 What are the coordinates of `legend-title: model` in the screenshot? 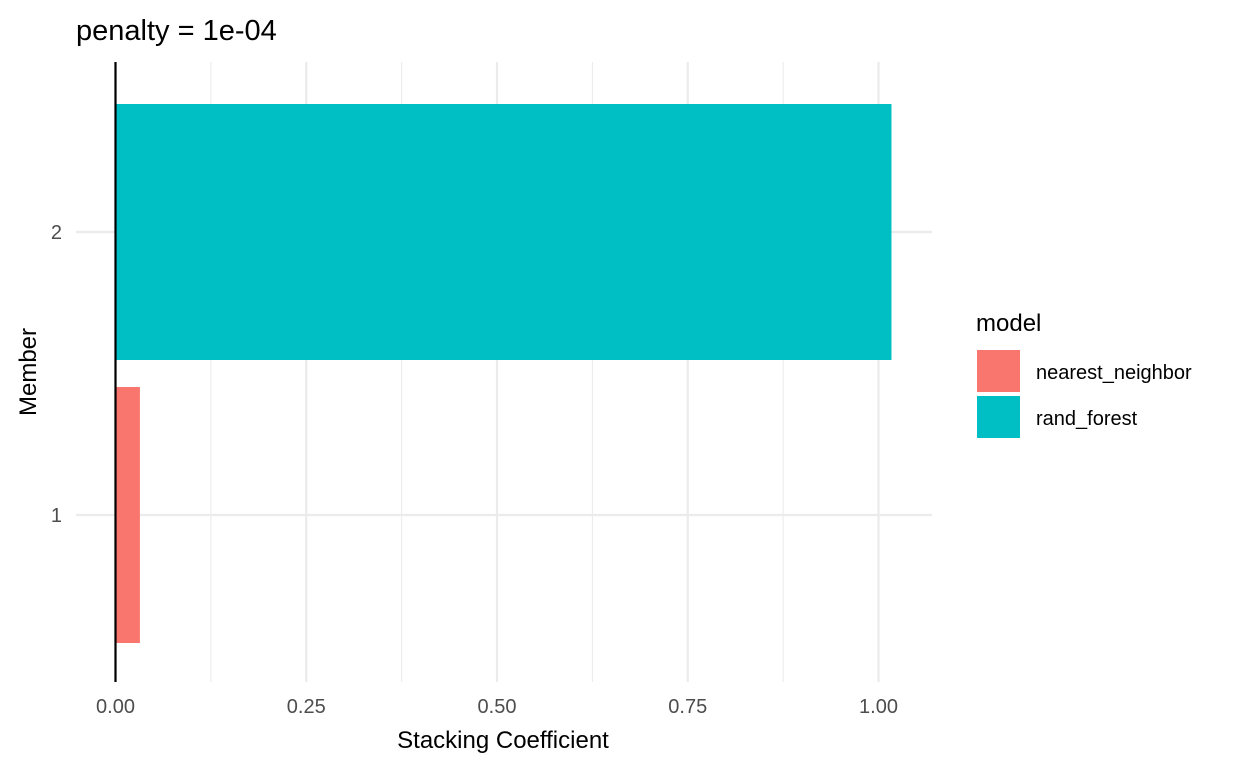 It's located at (1008, 323).